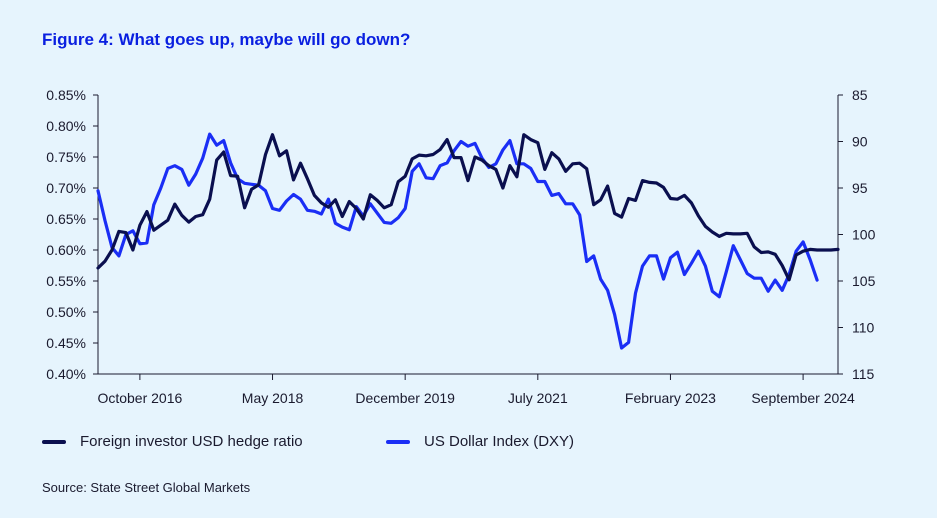 This screenshot has height=518, width=937. Describe the element at coordinates (398, 441) in the screenshot. I see `legend-swatch-dxy` at that location.